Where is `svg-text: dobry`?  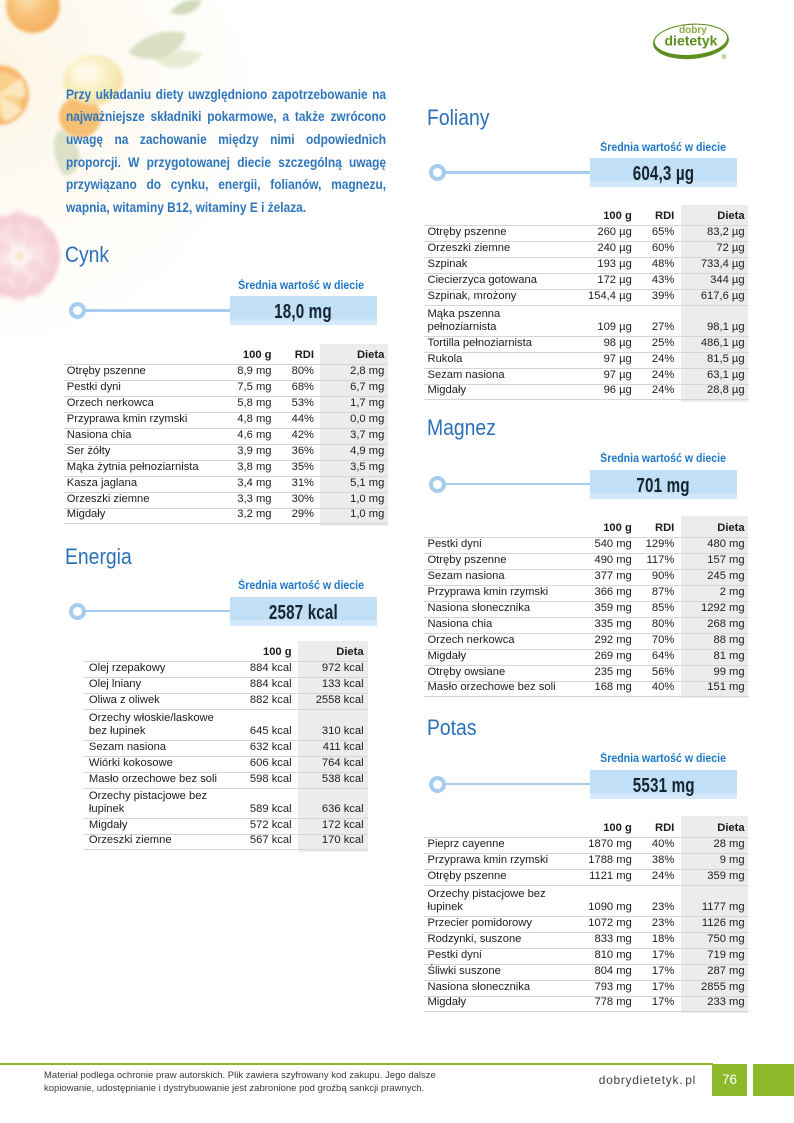
svg-text: dobry is located at coordinates (693, 30).